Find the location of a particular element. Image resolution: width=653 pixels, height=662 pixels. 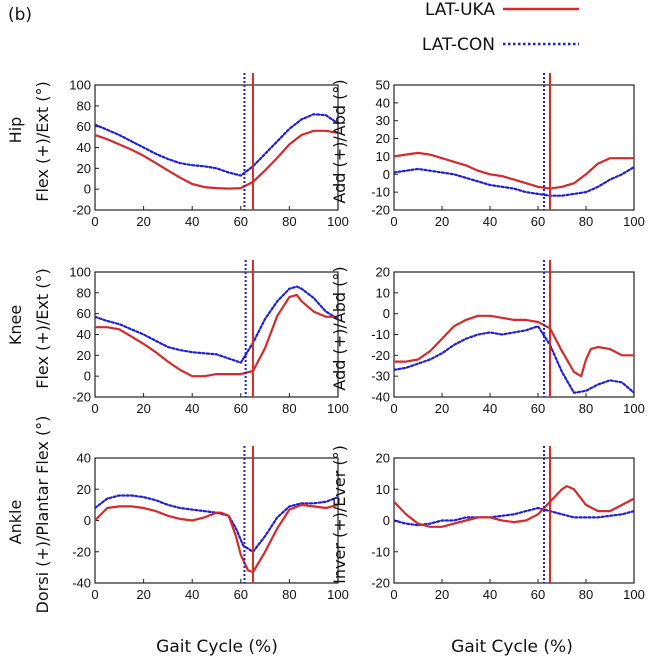

legend: LAT-UKA LAT-CON is located at coordinates (500, 27).